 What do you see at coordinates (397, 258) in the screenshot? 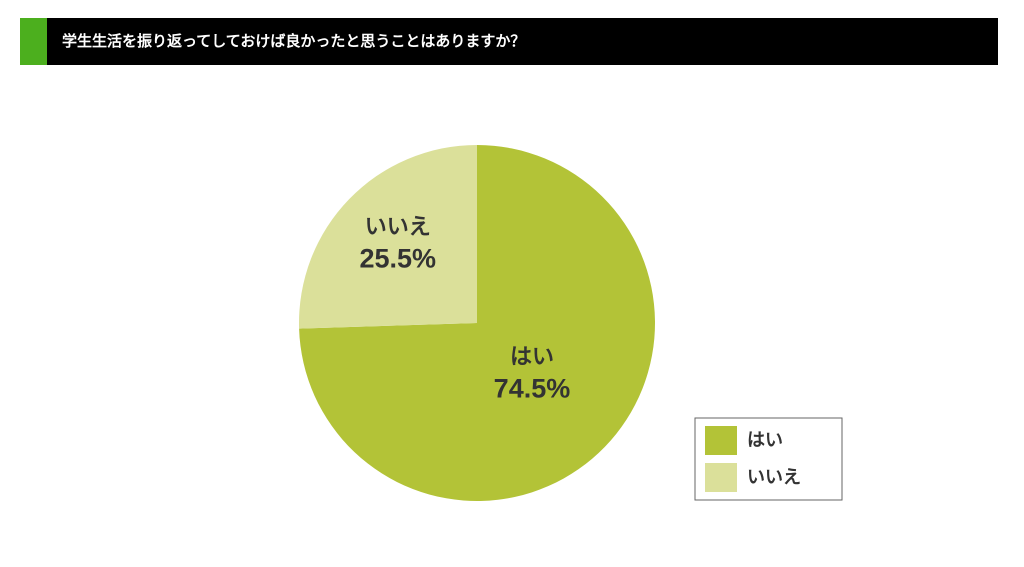
I see `slice-value-label: 25.5%` at bounding box center [397, 258].